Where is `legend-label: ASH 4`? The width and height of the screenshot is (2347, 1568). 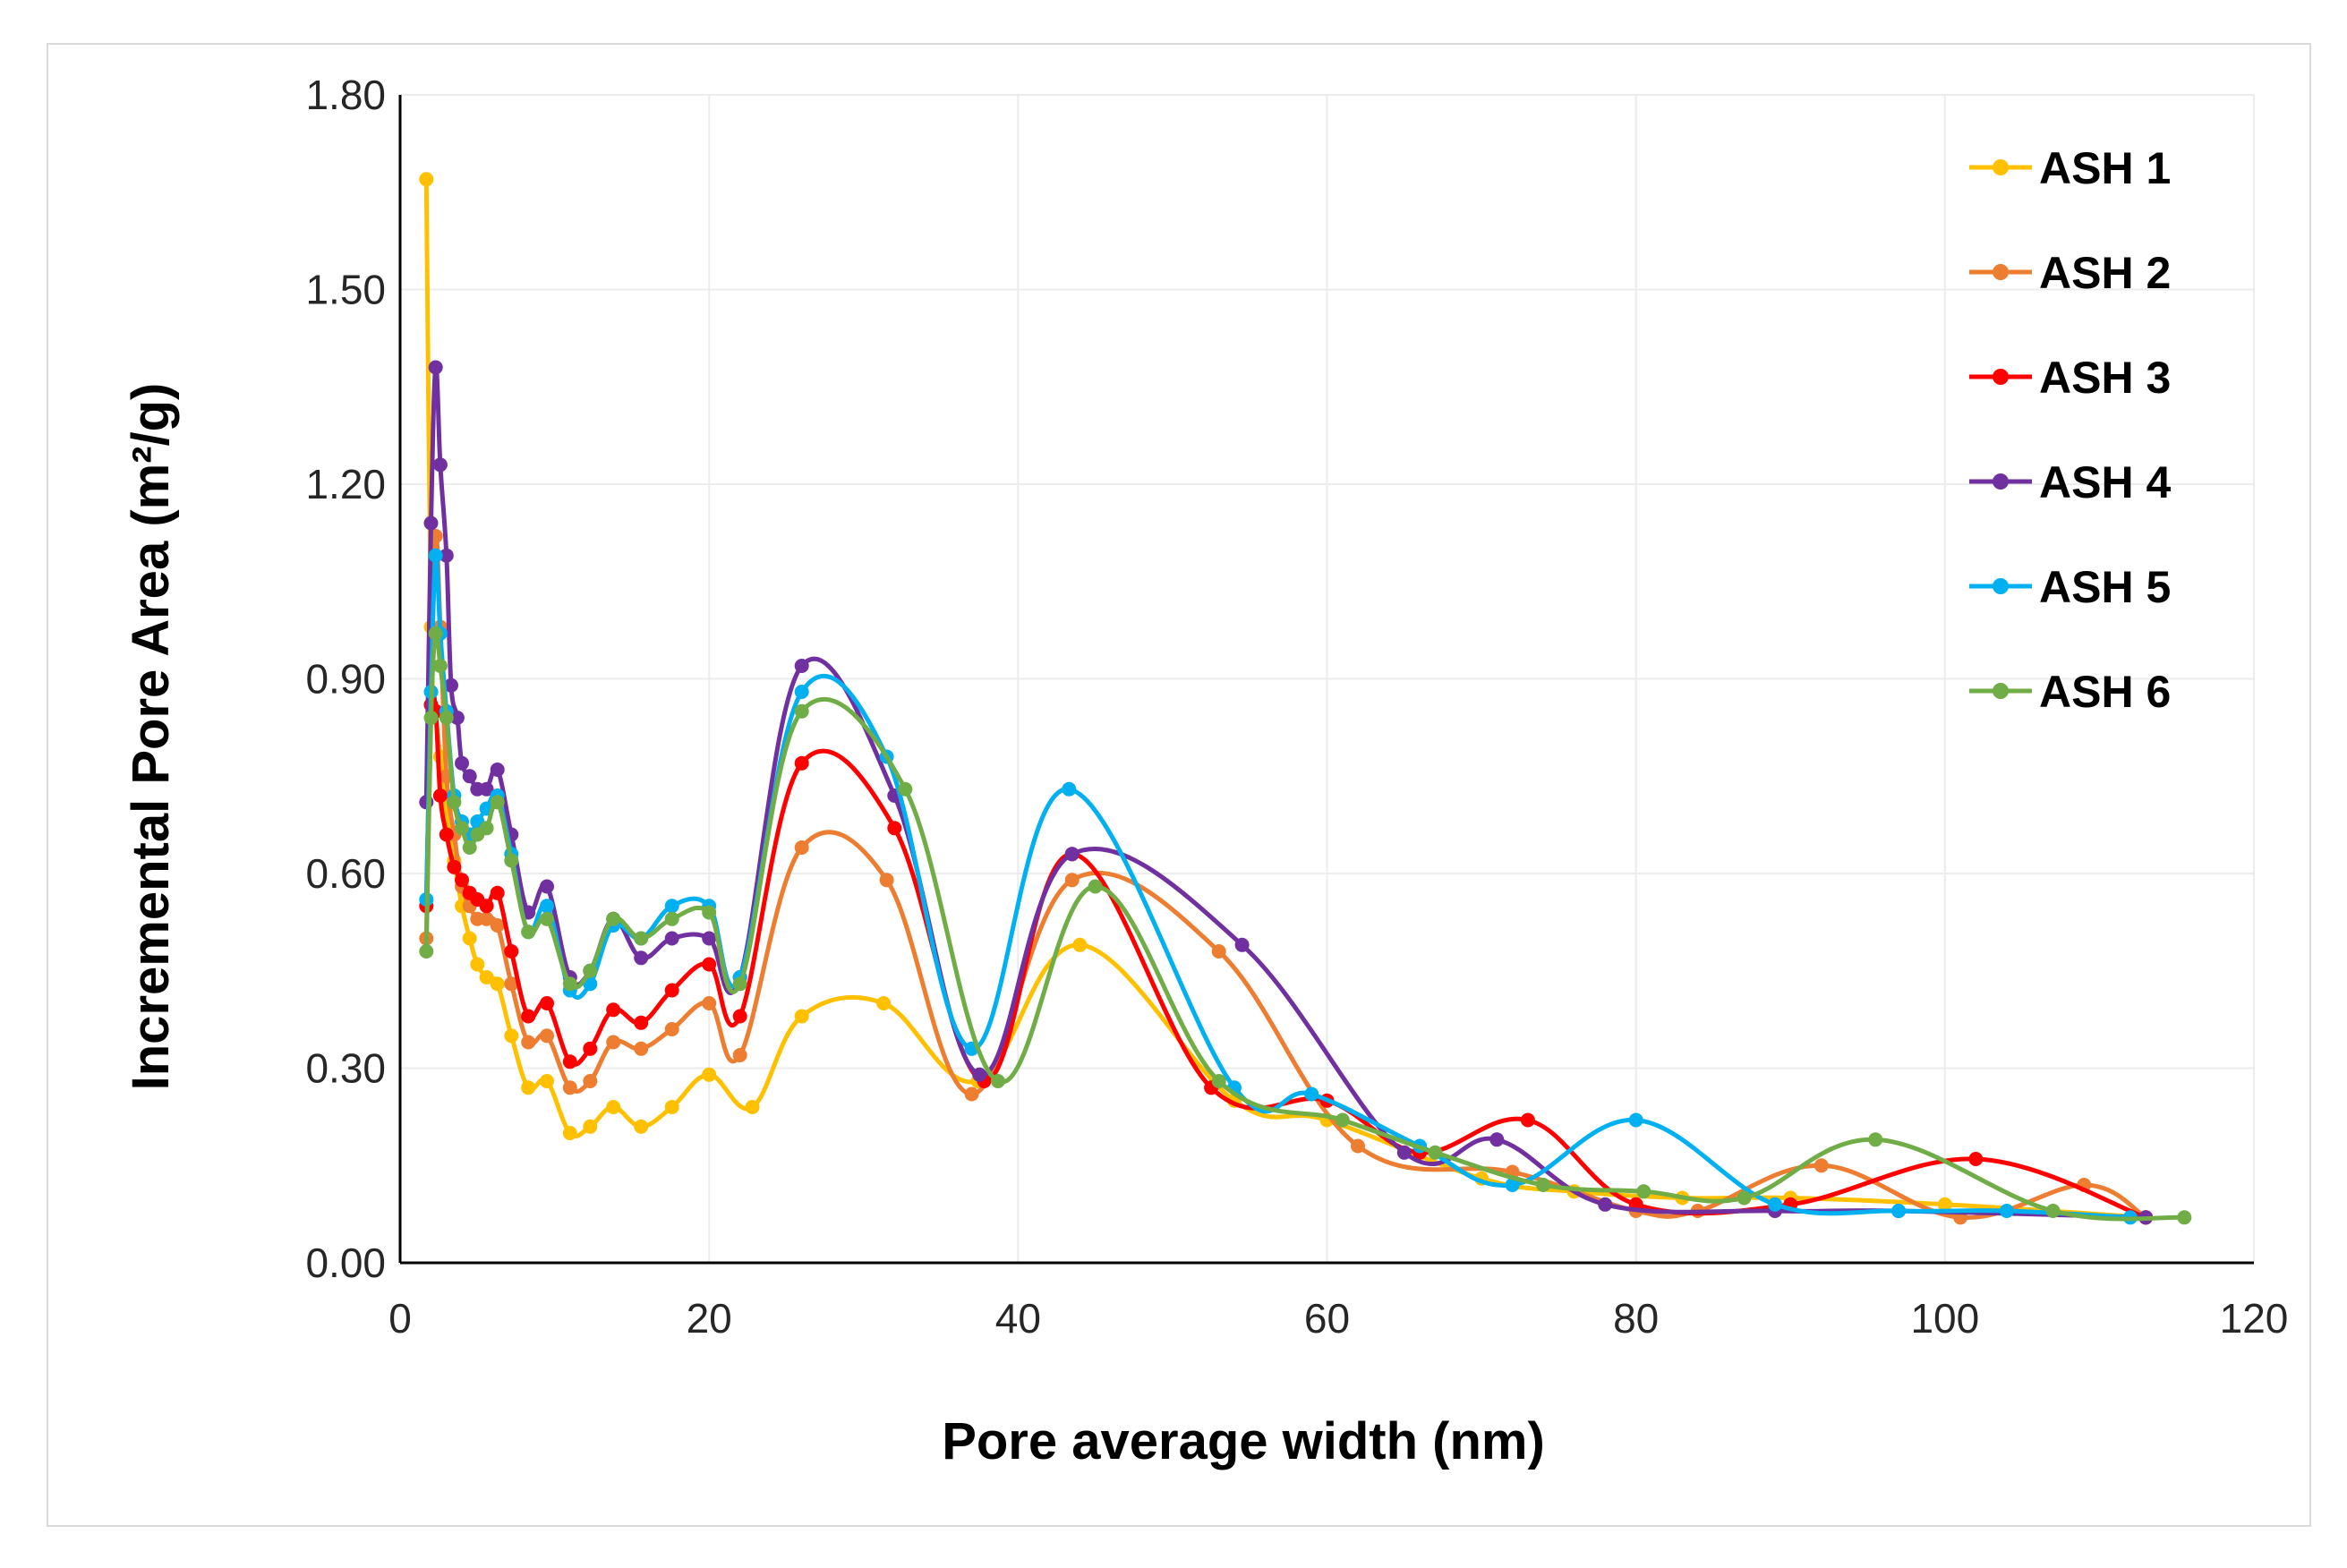
legend-label: ASH 4 is located at coordinates (2105, 482).